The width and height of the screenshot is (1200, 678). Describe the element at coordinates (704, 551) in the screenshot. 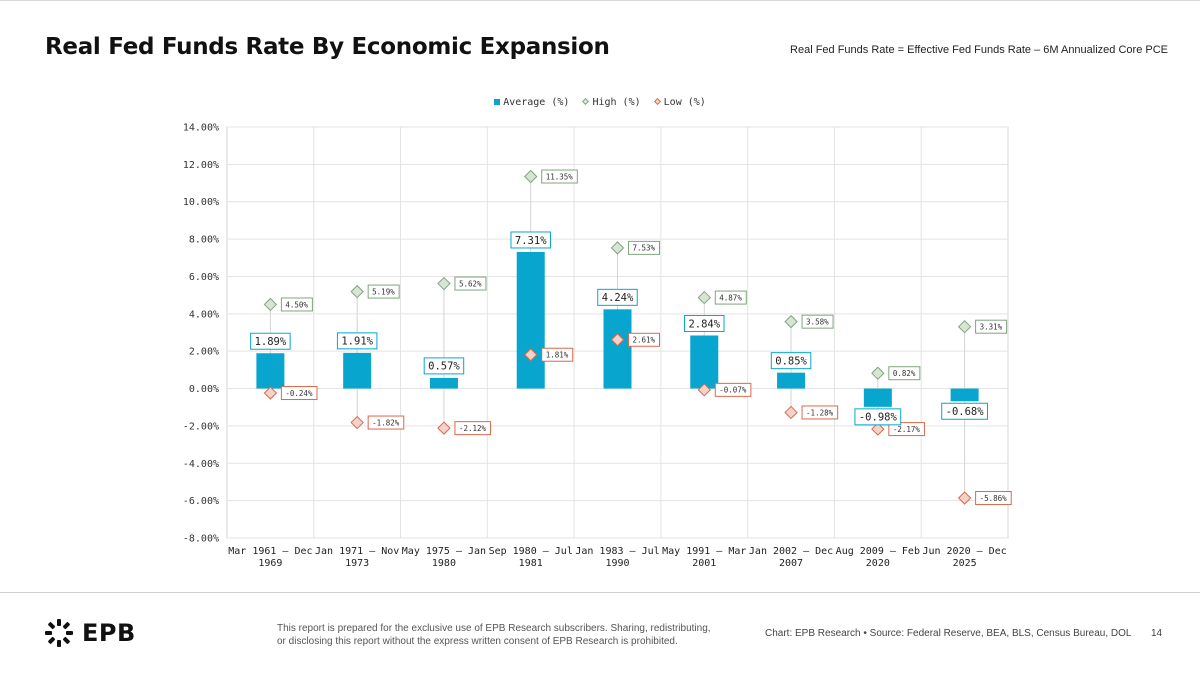

I see `x-tick-label: May 1991 – Mar` at that location.